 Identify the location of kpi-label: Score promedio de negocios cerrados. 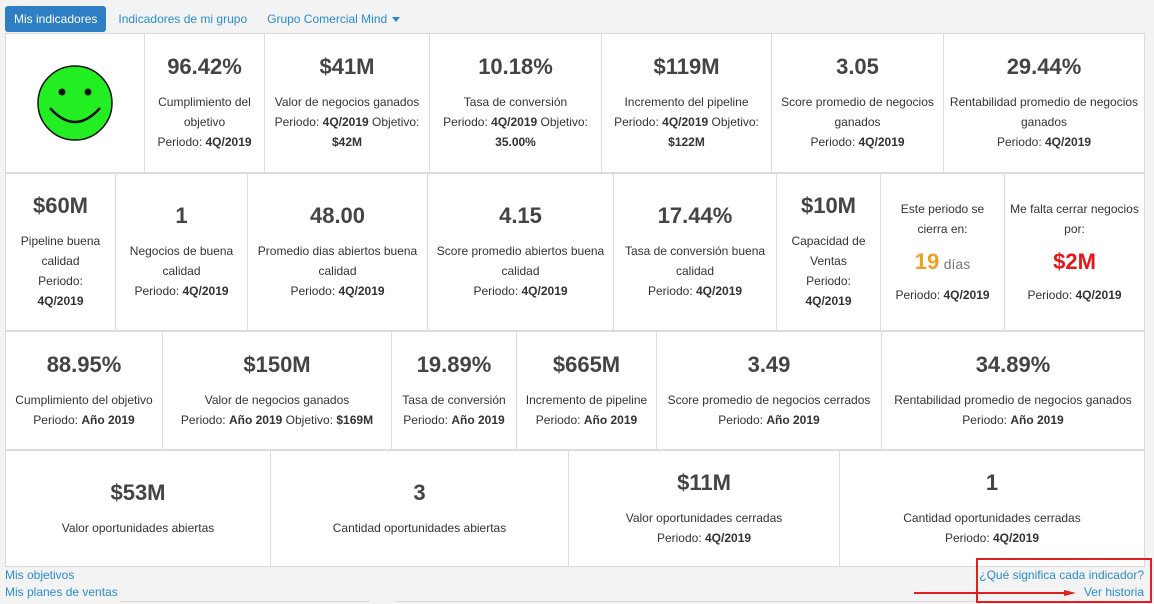
(769, 399).